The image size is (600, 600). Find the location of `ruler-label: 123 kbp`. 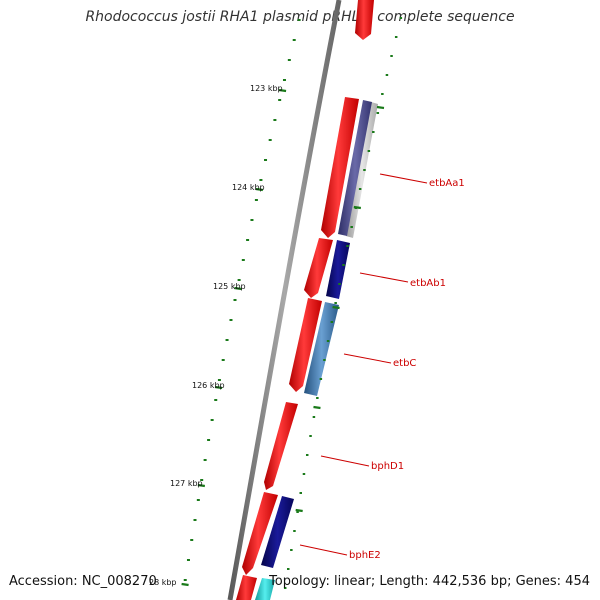

ruler-label: 123 kbp is located at coordinates (266, 88).